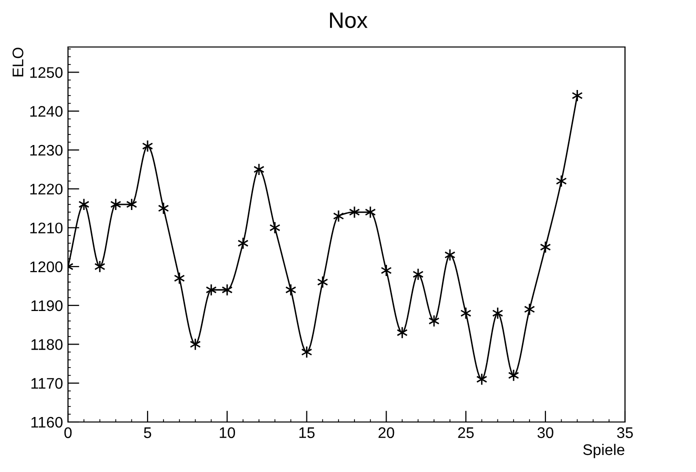 This screenshot has width=696, height=472. I want to click on x-tick-label: 0, so click(68, 432).